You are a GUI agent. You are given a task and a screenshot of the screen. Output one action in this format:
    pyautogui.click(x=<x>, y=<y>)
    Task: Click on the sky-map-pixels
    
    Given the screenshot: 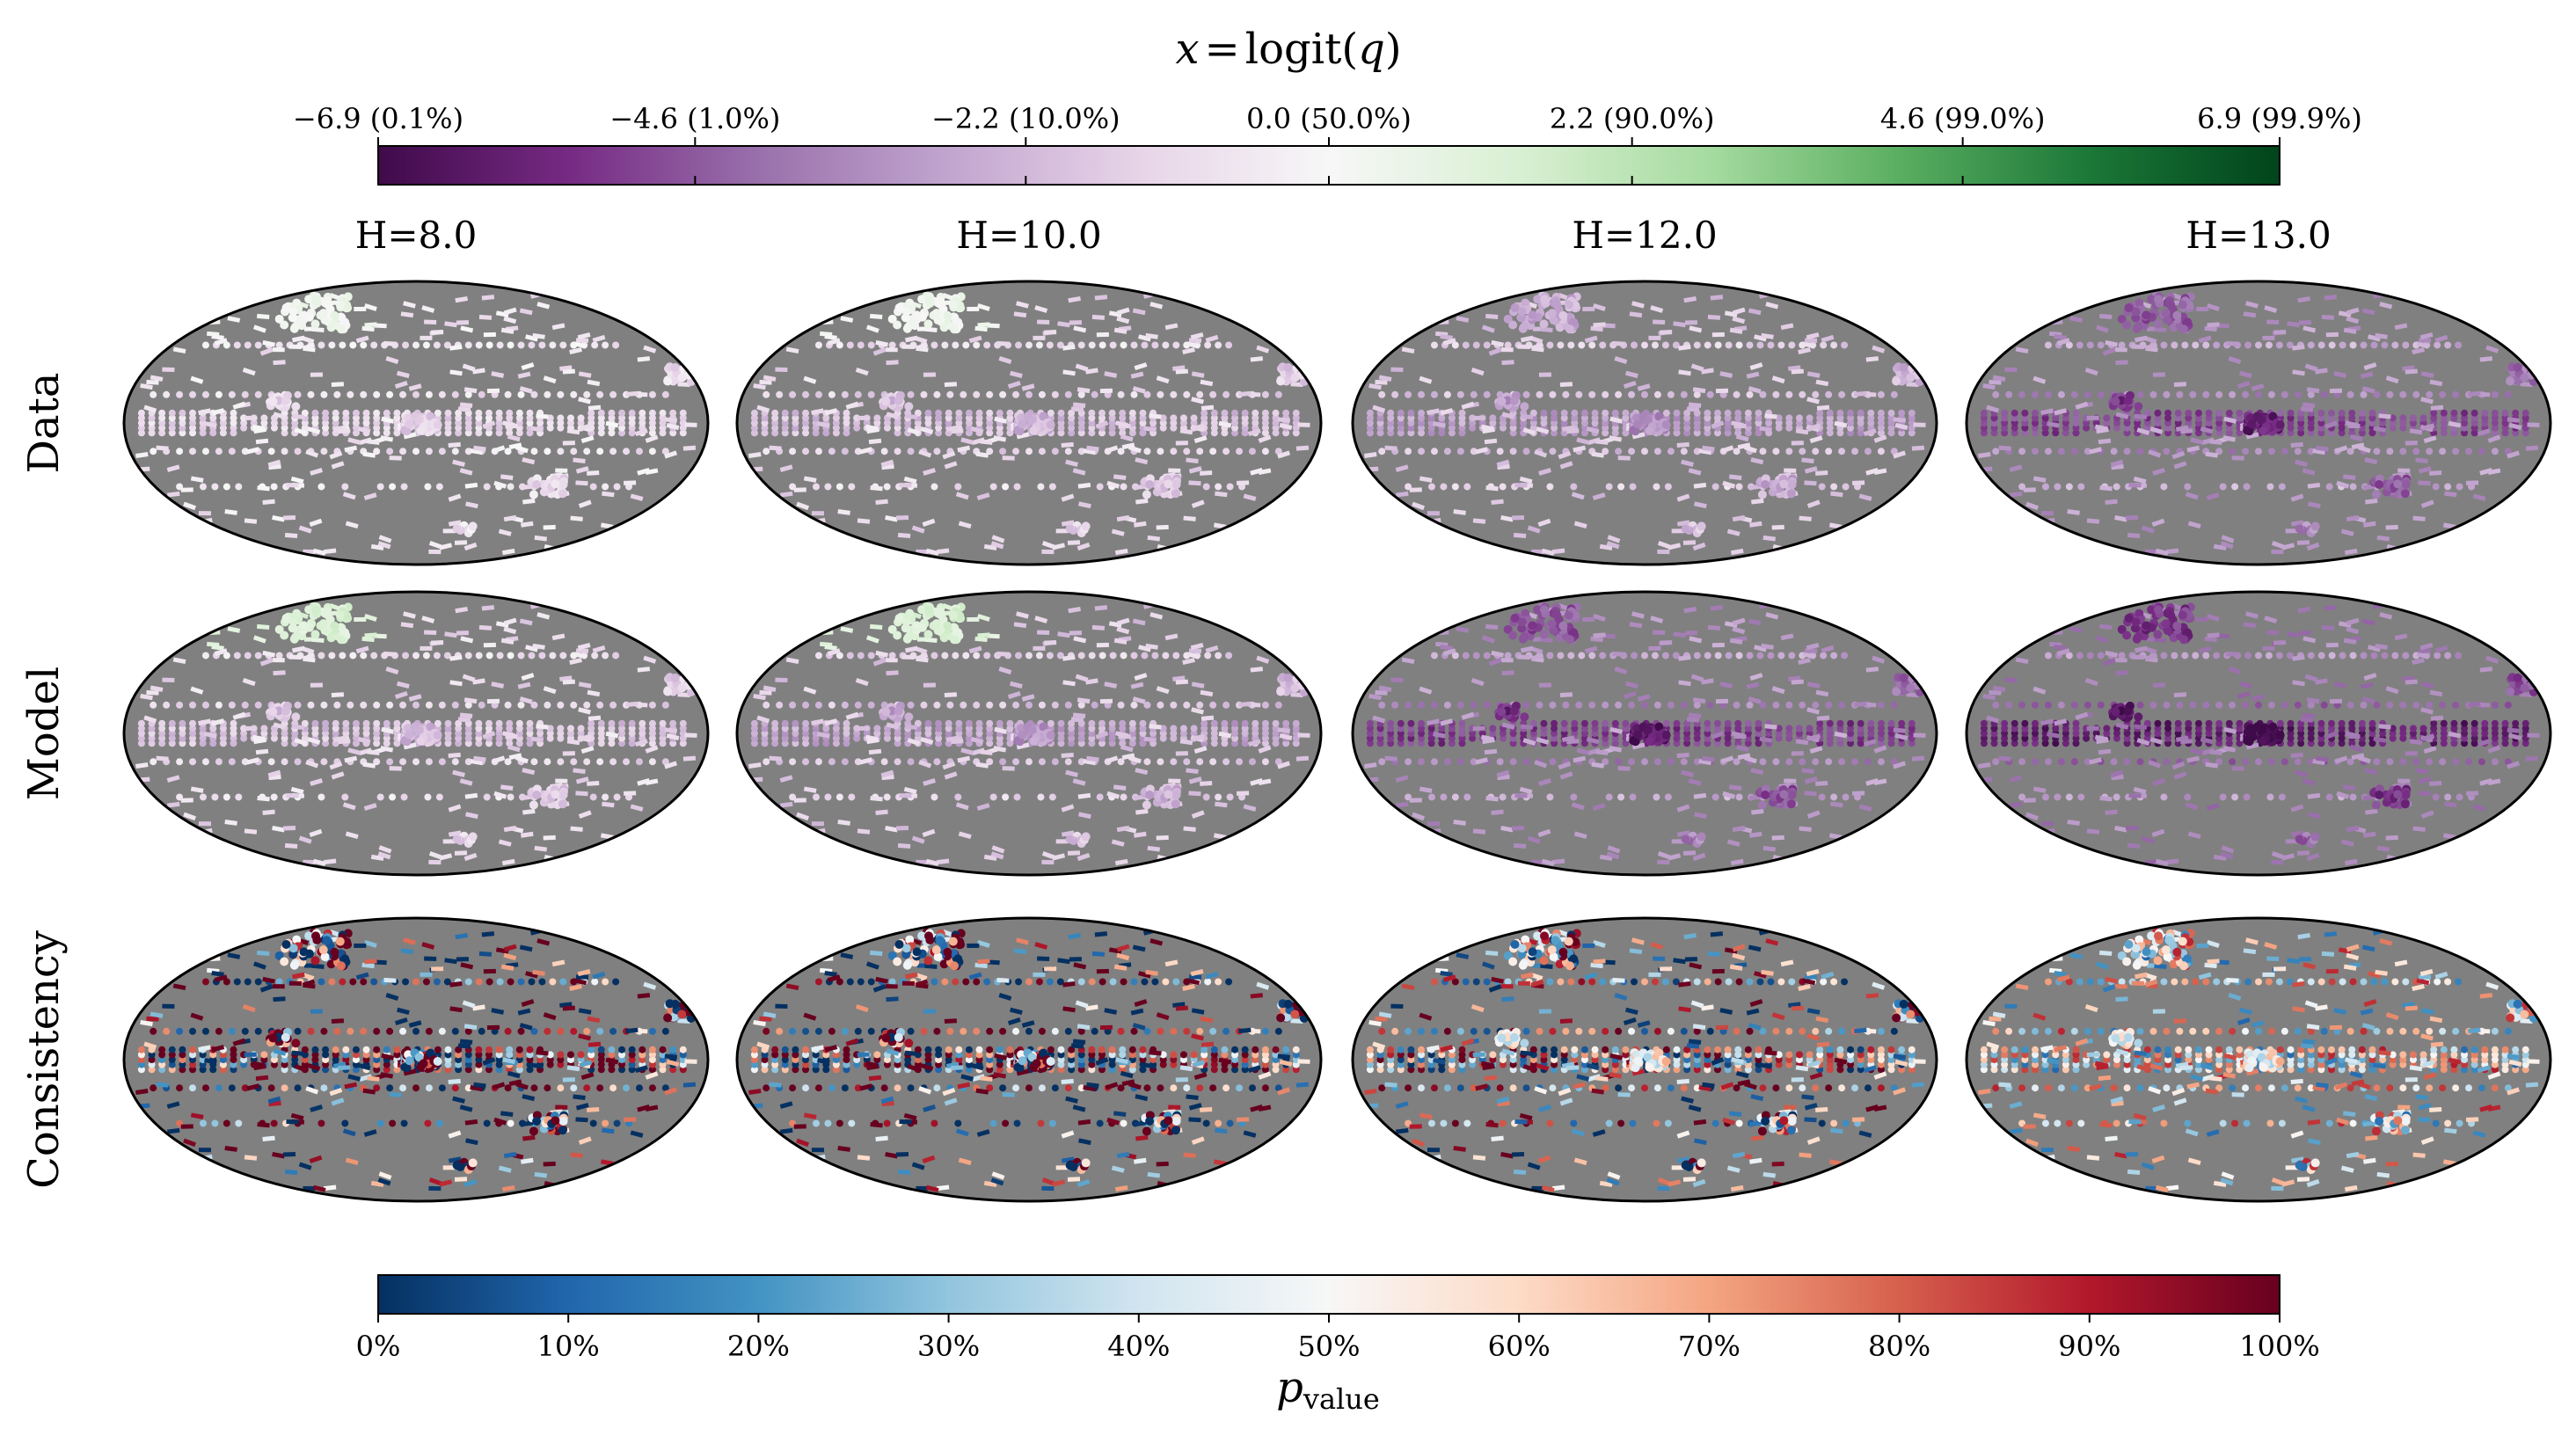 What is the action you would take?
    pyautogui.click(x=1644, y=423)
    